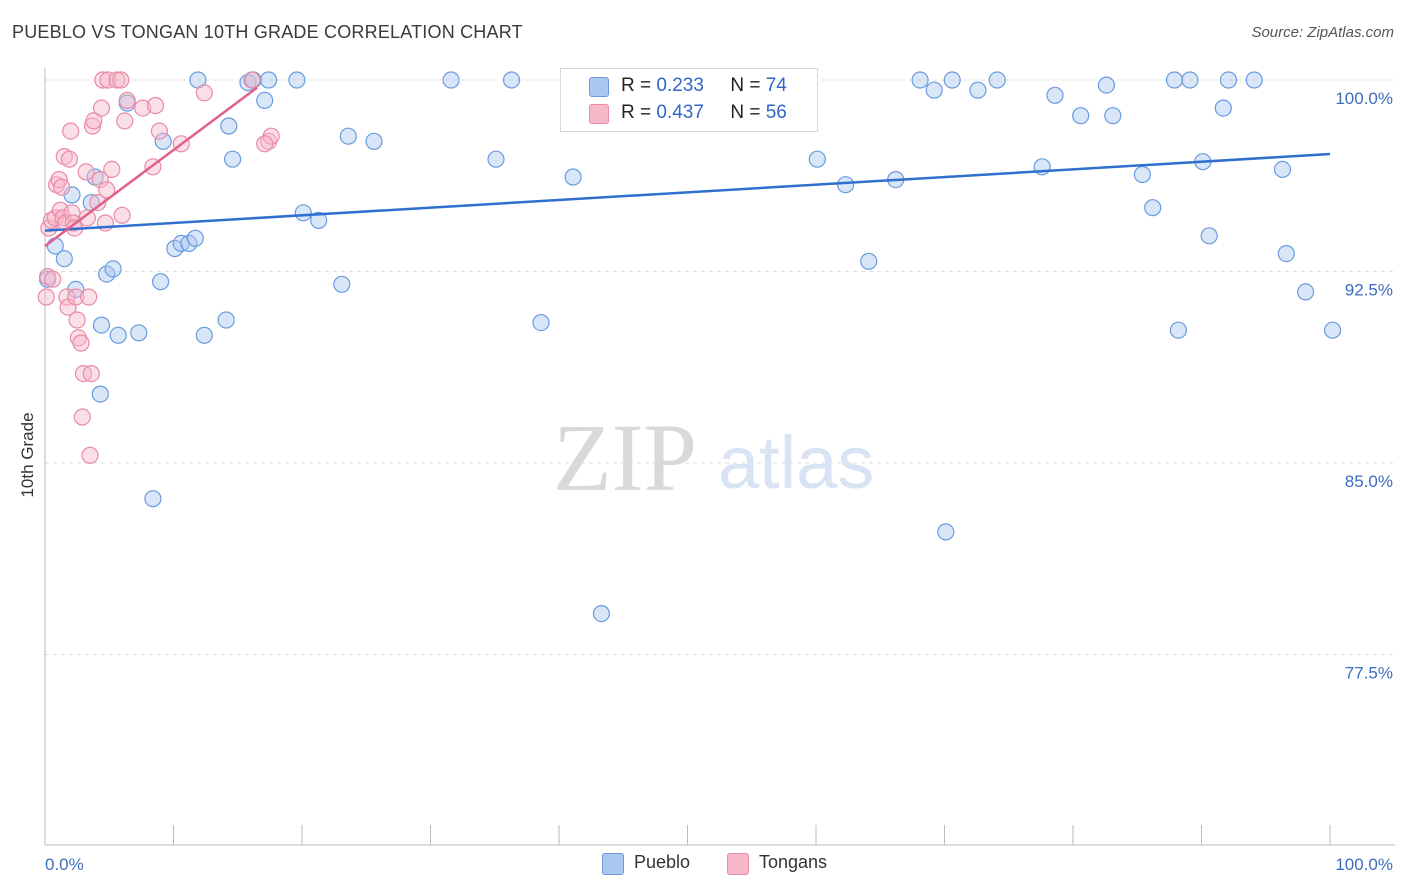 Image resolution: width=1406 pixels, height=892 pixels. Describe the element at coordinates (64, 864) in the screenshot. I see `x-tick-label-0: 0.0%` at that location.